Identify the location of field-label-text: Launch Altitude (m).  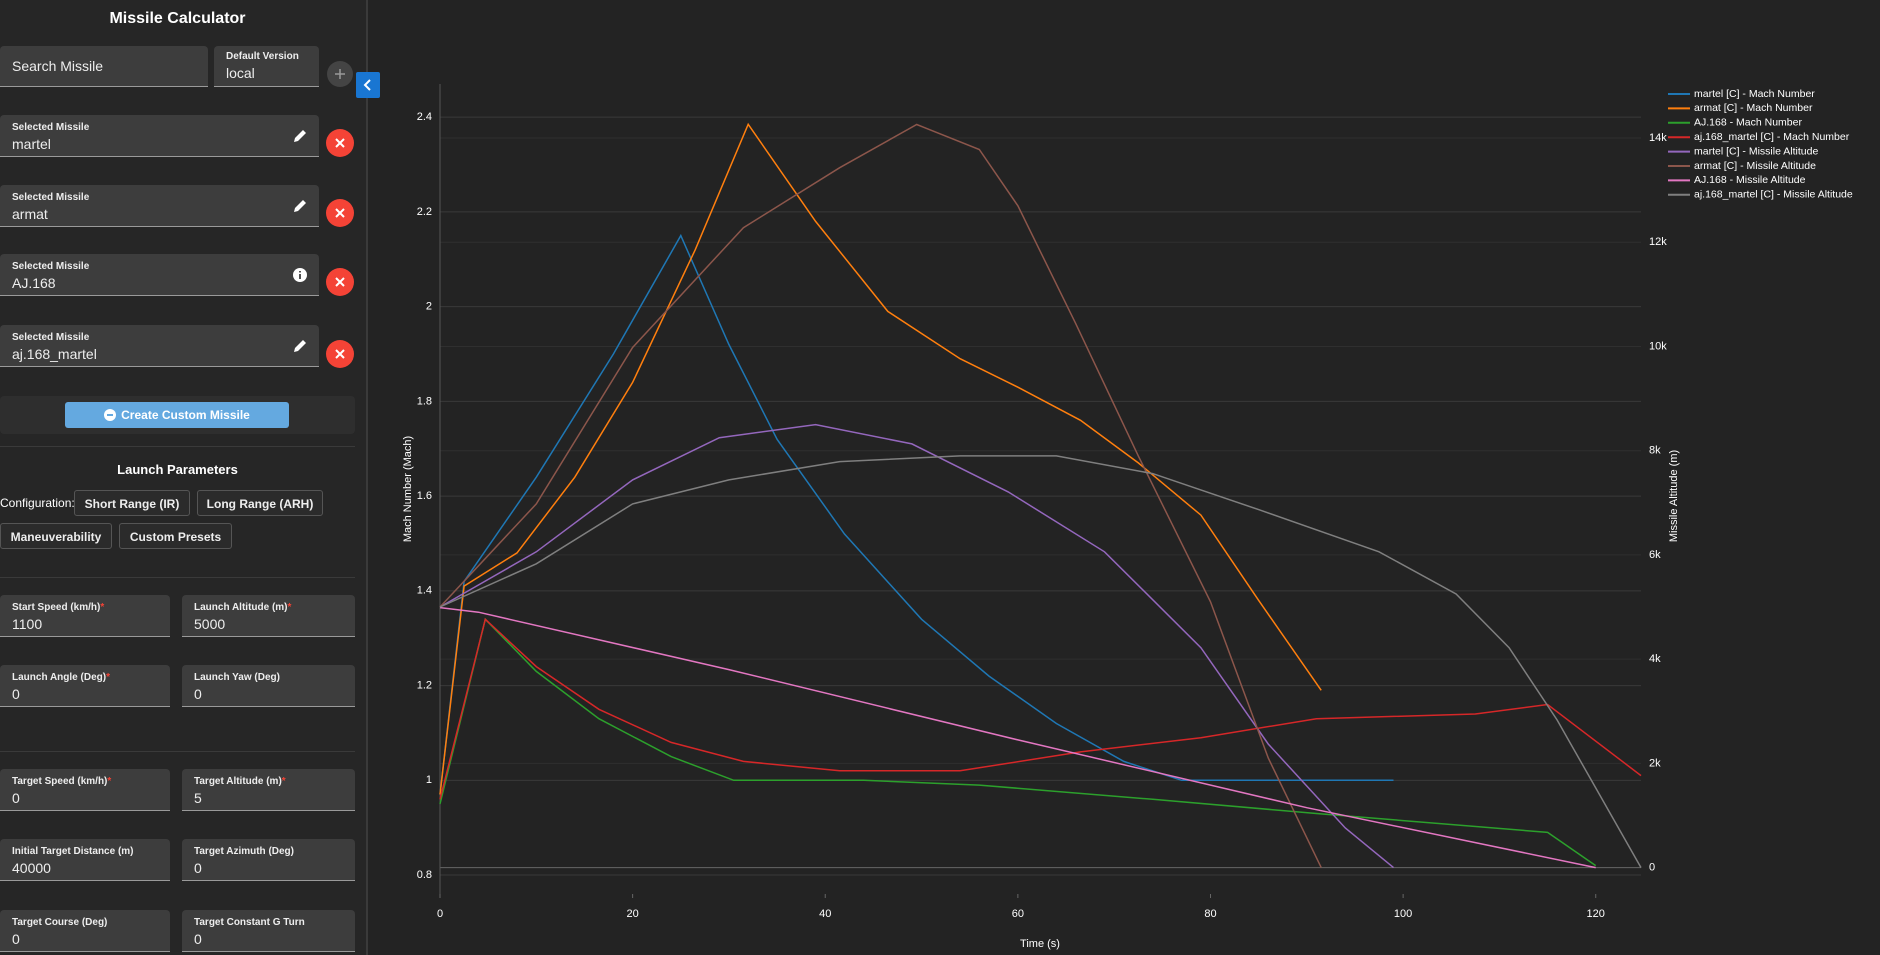
(241, 607).